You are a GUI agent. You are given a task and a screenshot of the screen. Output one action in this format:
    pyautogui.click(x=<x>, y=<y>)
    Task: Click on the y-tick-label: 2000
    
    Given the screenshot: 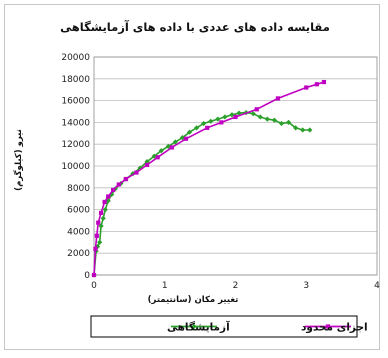 What is the action you would take?
    pyautogui.click(x=78, y=254)
    